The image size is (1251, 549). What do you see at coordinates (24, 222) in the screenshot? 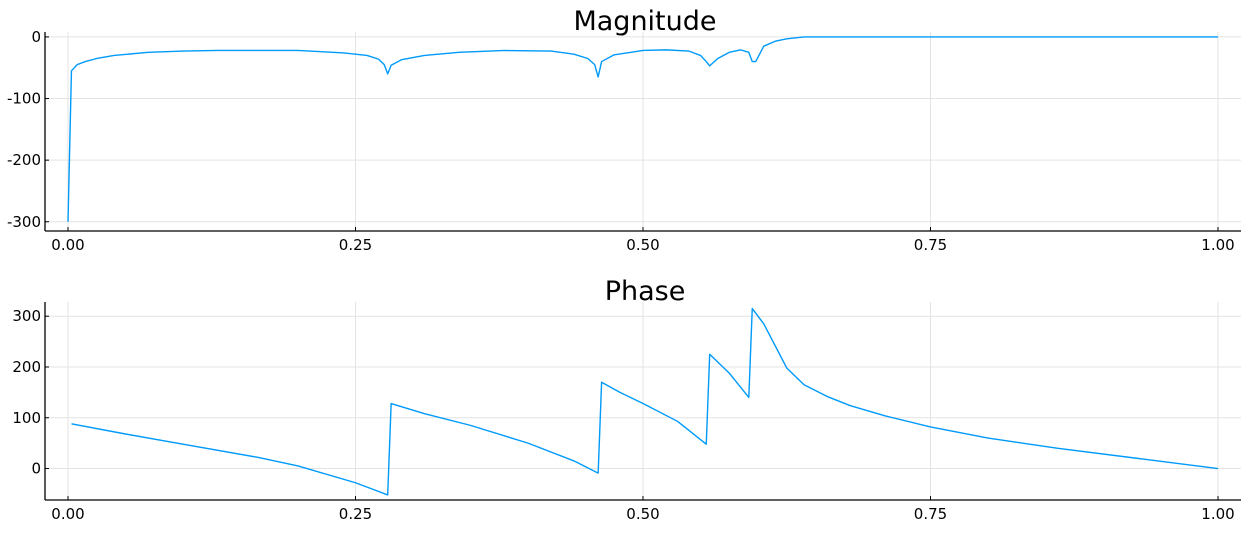
I see `magnitude-ytick-label: -300` at bounding box center [24, 222].